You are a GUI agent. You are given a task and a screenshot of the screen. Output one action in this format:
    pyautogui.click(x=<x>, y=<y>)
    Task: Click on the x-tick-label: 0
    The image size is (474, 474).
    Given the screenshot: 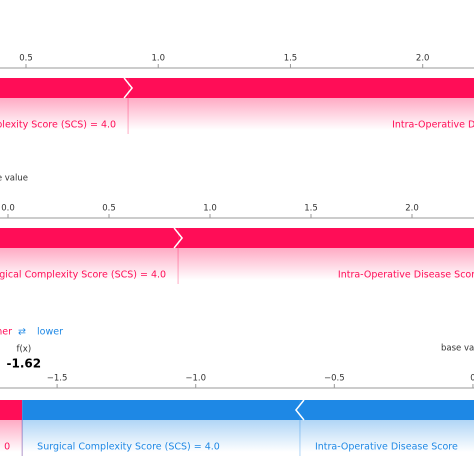 What is the action you would take?
    pyautogui.click(x=472, y=379)
    